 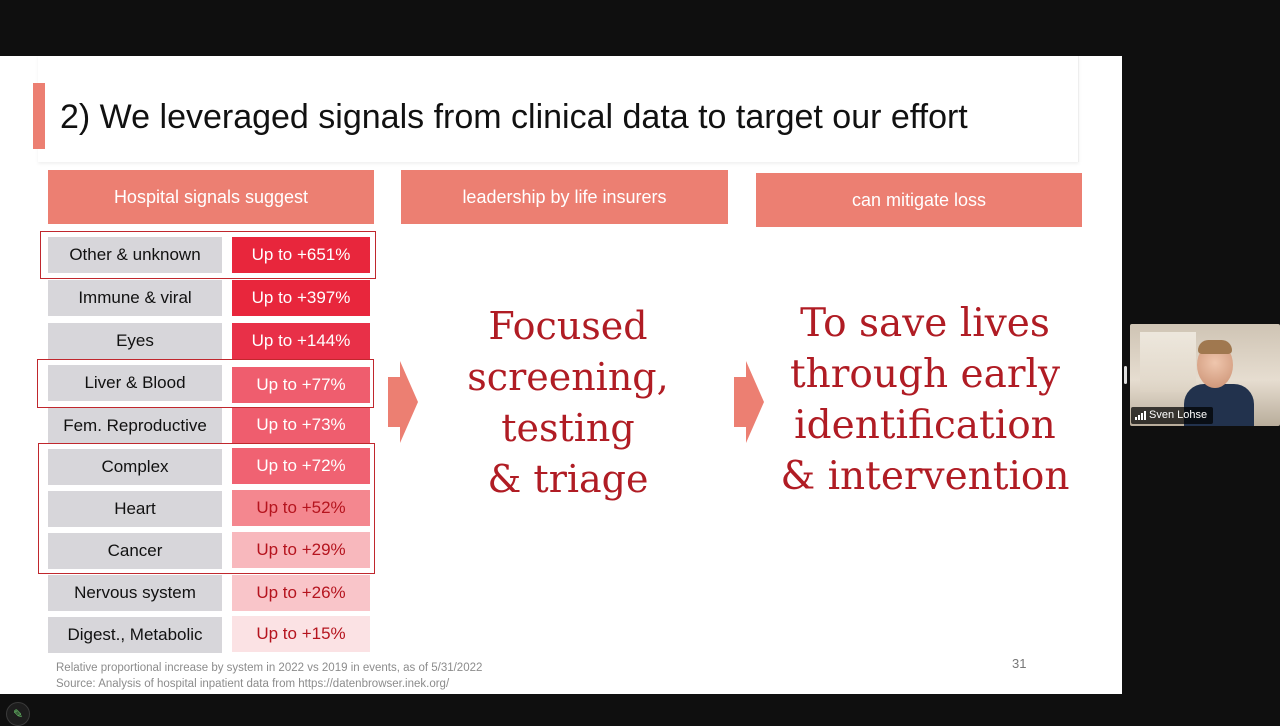 I want to click on participant-name-tag: Sven Lohse, so click(x=1172, y=415).